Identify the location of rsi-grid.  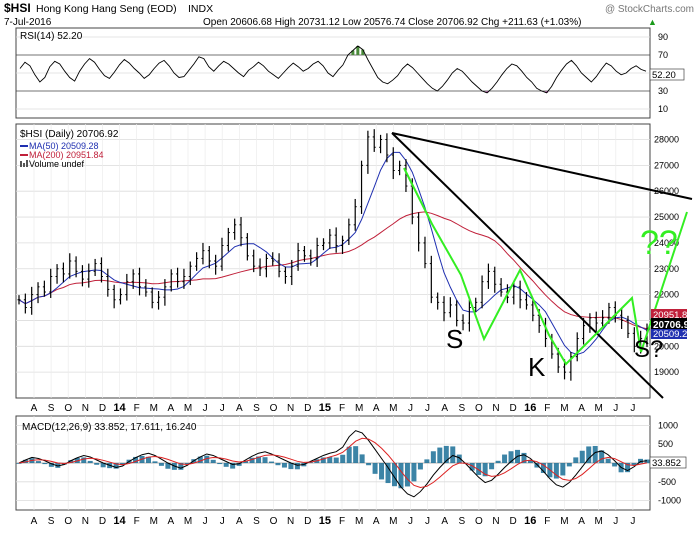
(333, 73).